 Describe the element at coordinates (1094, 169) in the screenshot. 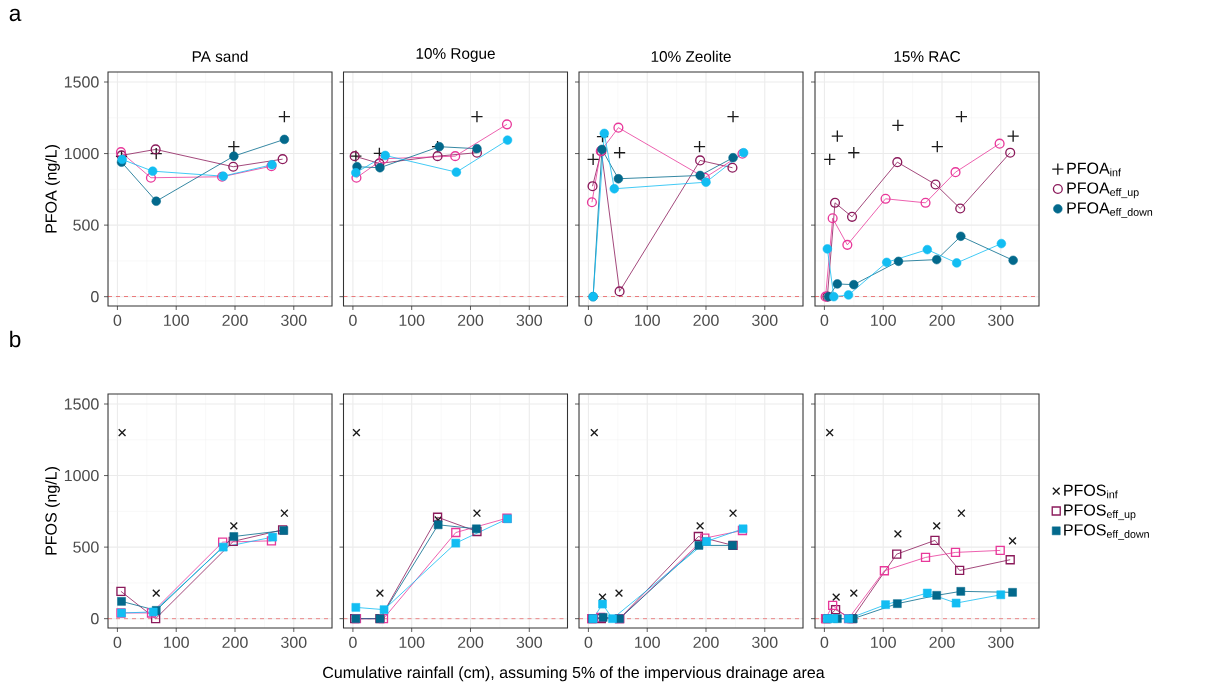

I see `legend-label: PFOA$_{inf}$` at that location.